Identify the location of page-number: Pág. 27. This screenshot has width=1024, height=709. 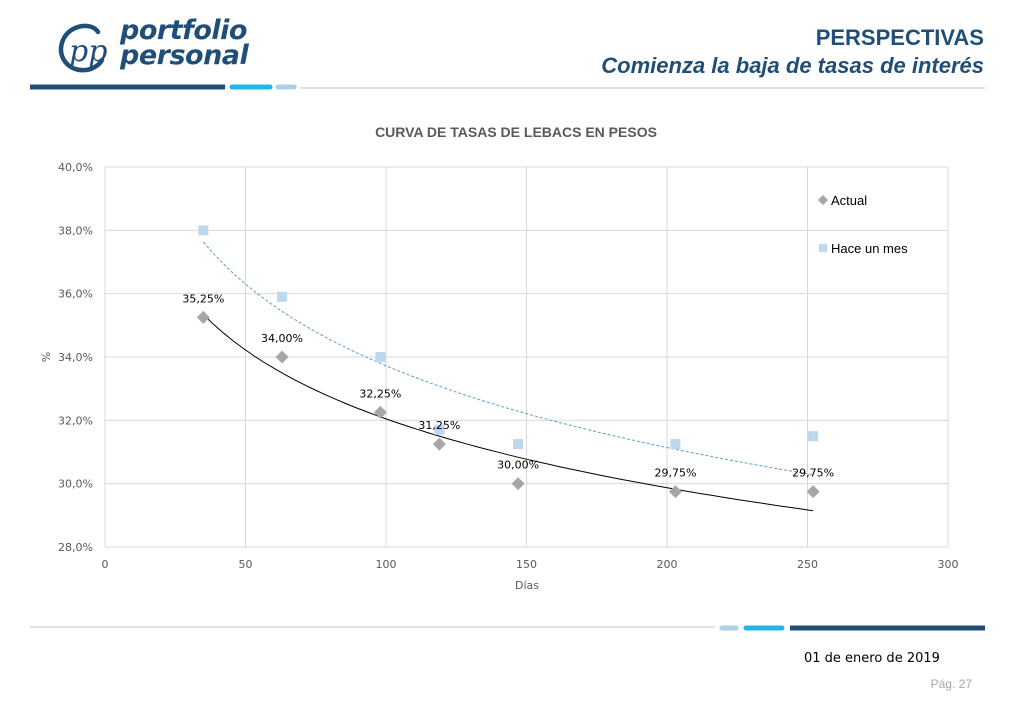
(951, 684).